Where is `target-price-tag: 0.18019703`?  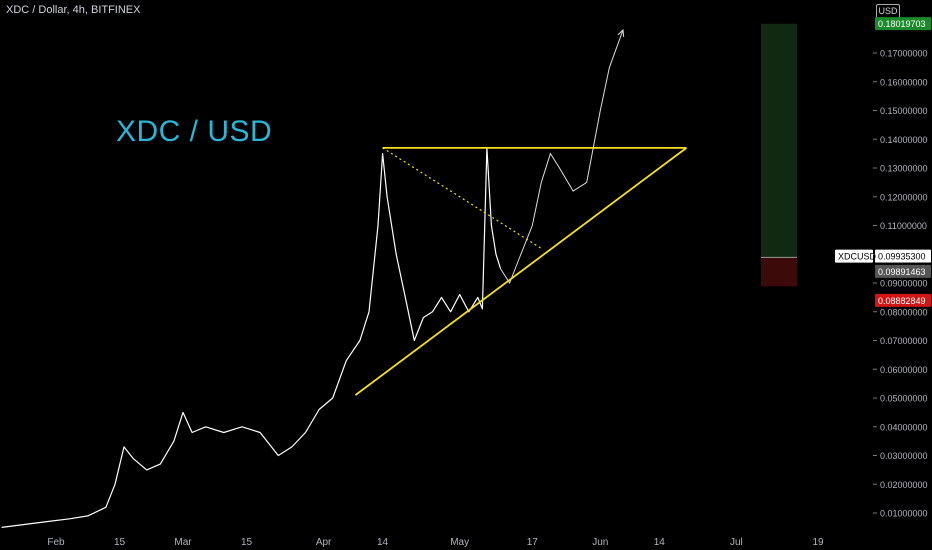 target-price-tag: 0.18019703 is located at coordinates (902, 24).